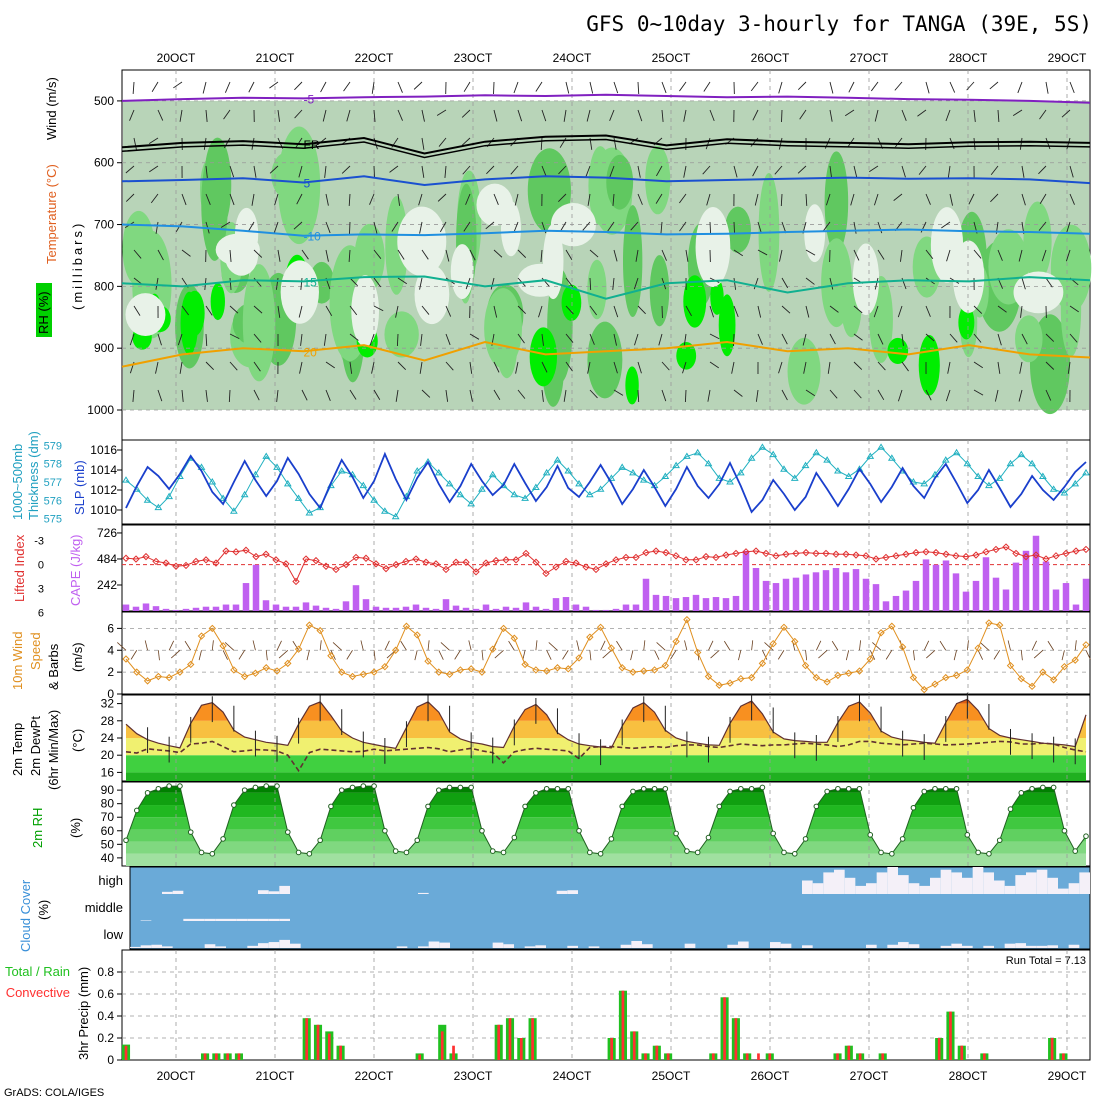 This screenshot has width=1100, height=1100. Describe the element at coordinates (53, 501) in the screenshot. I see `thickness-tick: 576` at that location.